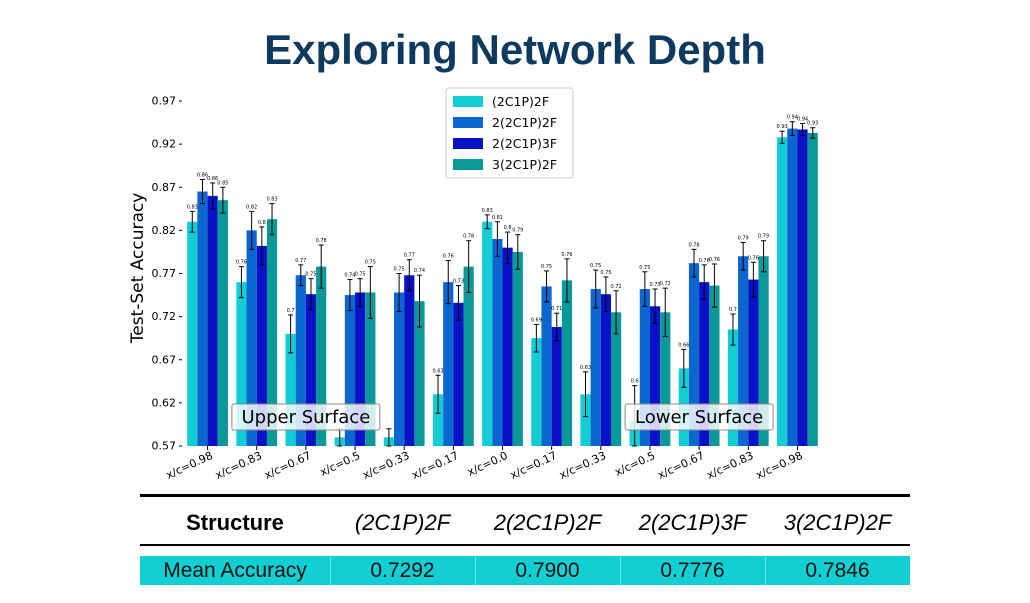 The width and height of the screenshot is (1030, 603). What do you see at coordinates (525, 495) in the screenshot?
I see `table-top-rule` at bounding box center [525, 495].